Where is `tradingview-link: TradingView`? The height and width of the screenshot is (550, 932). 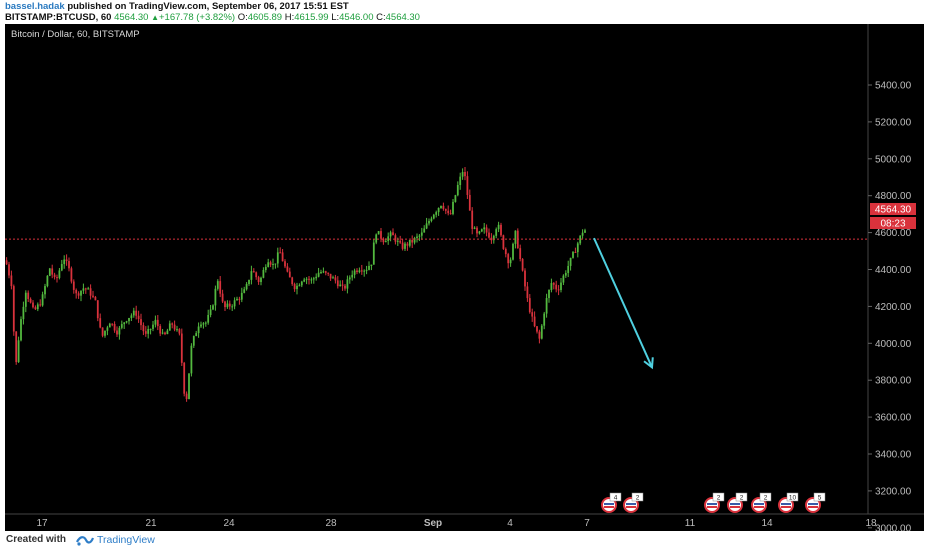
tradingview-link: TradingView is located at coordinates (126, 540).